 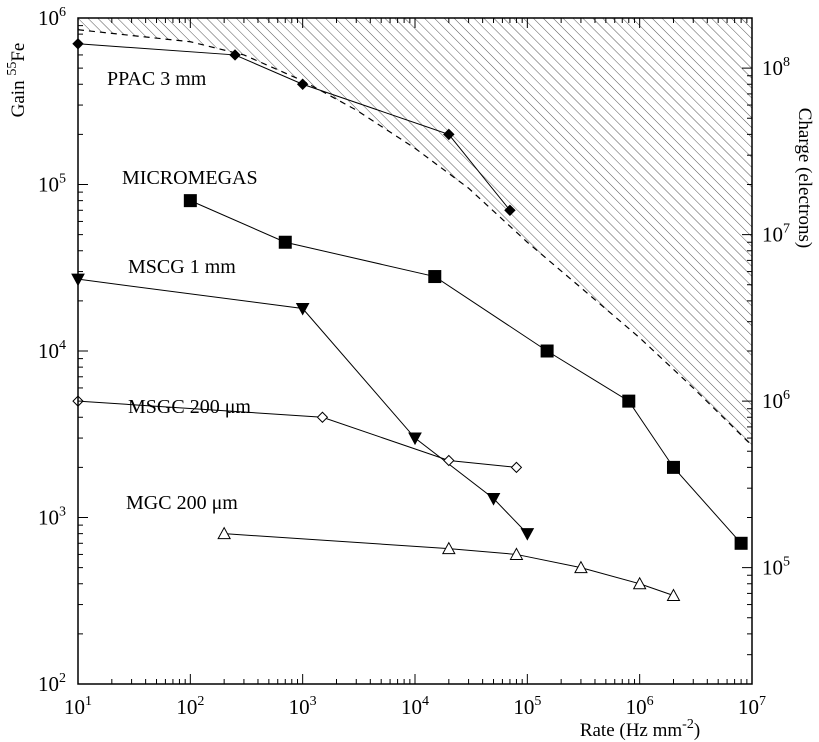 I want to click on y2-tick-label: 10⁶, so click(x=776, y=400).